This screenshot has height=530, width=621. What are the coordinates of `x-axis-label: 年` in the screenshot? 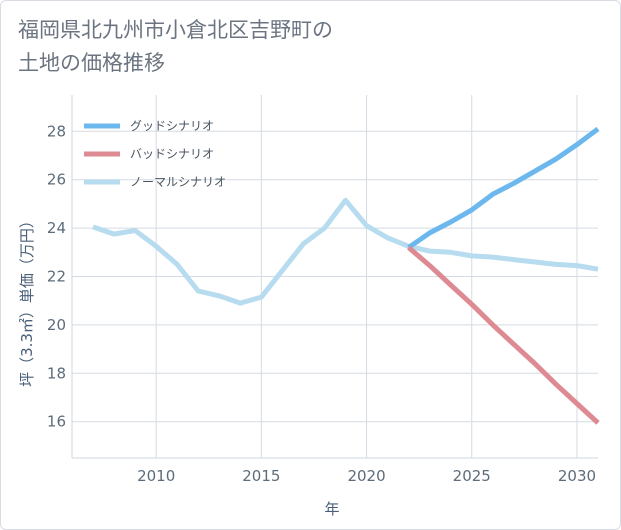 It's located at (331, 509).